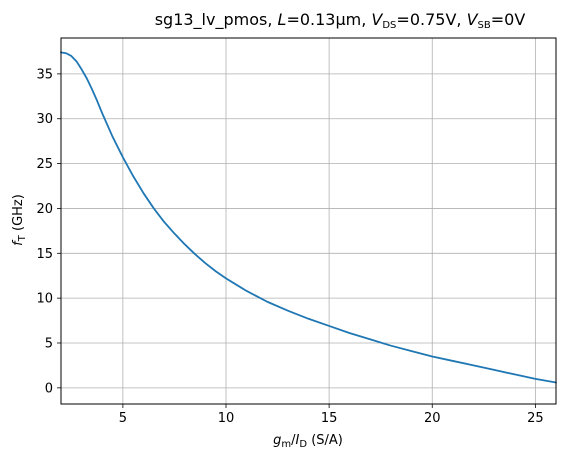  Describe the element at coordinates (44, 209) in the screenshot. I see `y-tick-label: 20` at that location.